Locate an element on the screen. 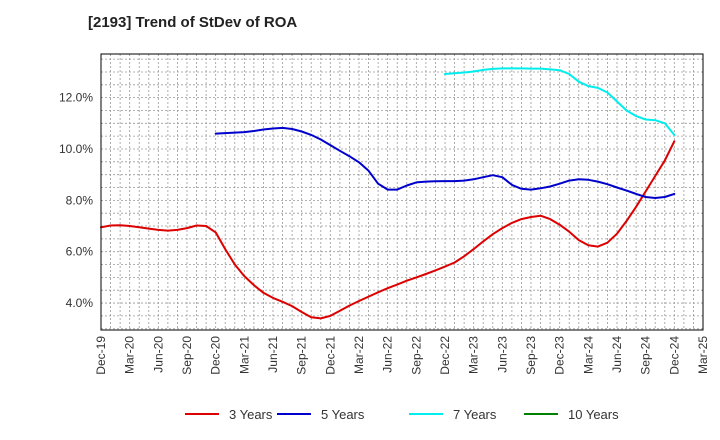  legend: 3 Years 5 Years 7 Years 10 Years is located at coordinates (360, 415).